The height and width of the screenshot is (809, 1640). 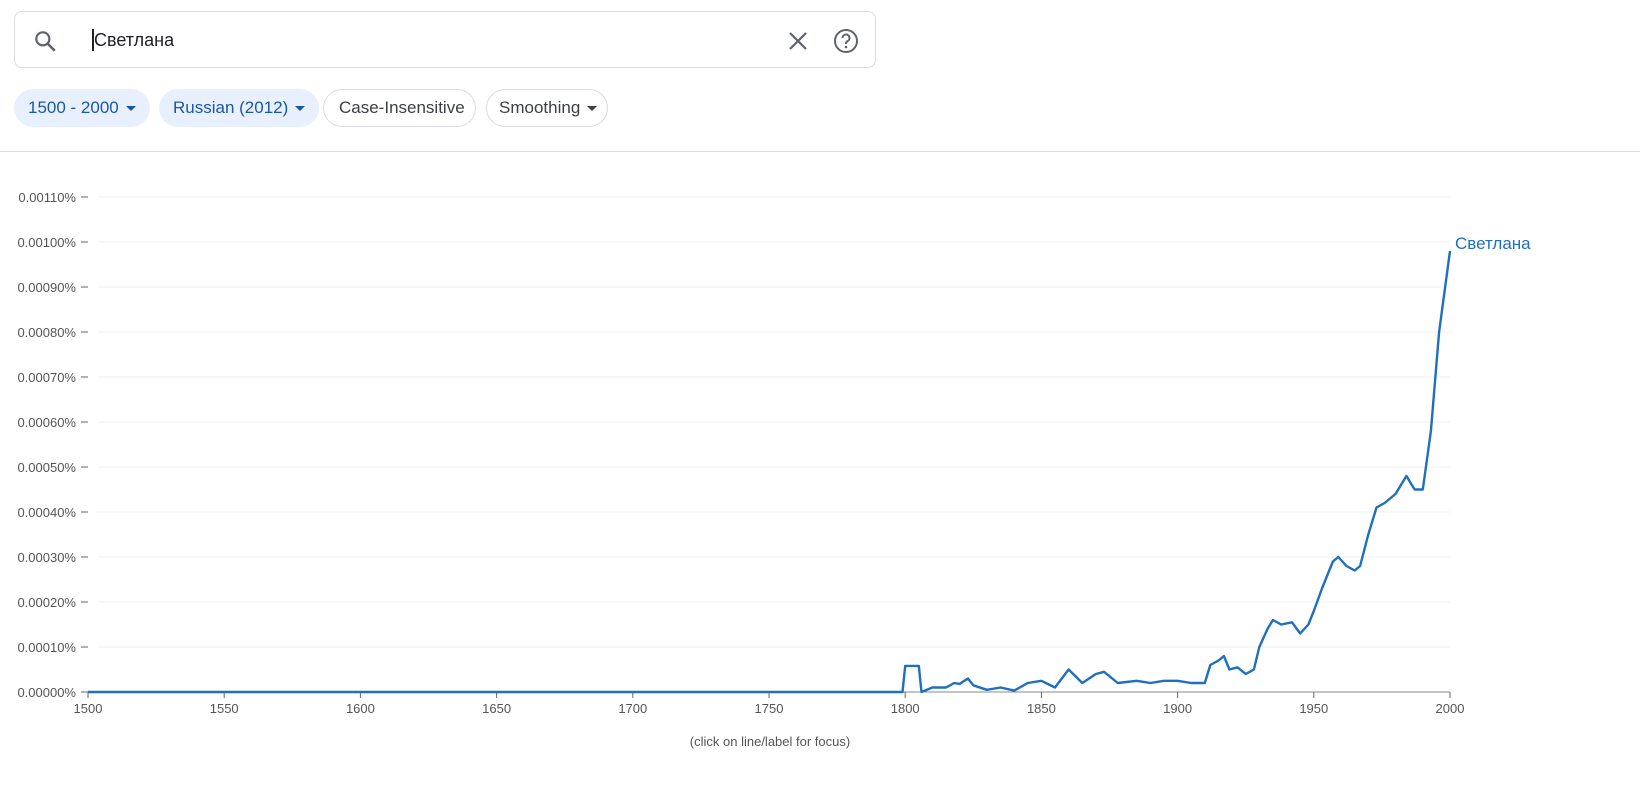 I want to click on chip-label: Russian (2012), so click(x=231, y=107).